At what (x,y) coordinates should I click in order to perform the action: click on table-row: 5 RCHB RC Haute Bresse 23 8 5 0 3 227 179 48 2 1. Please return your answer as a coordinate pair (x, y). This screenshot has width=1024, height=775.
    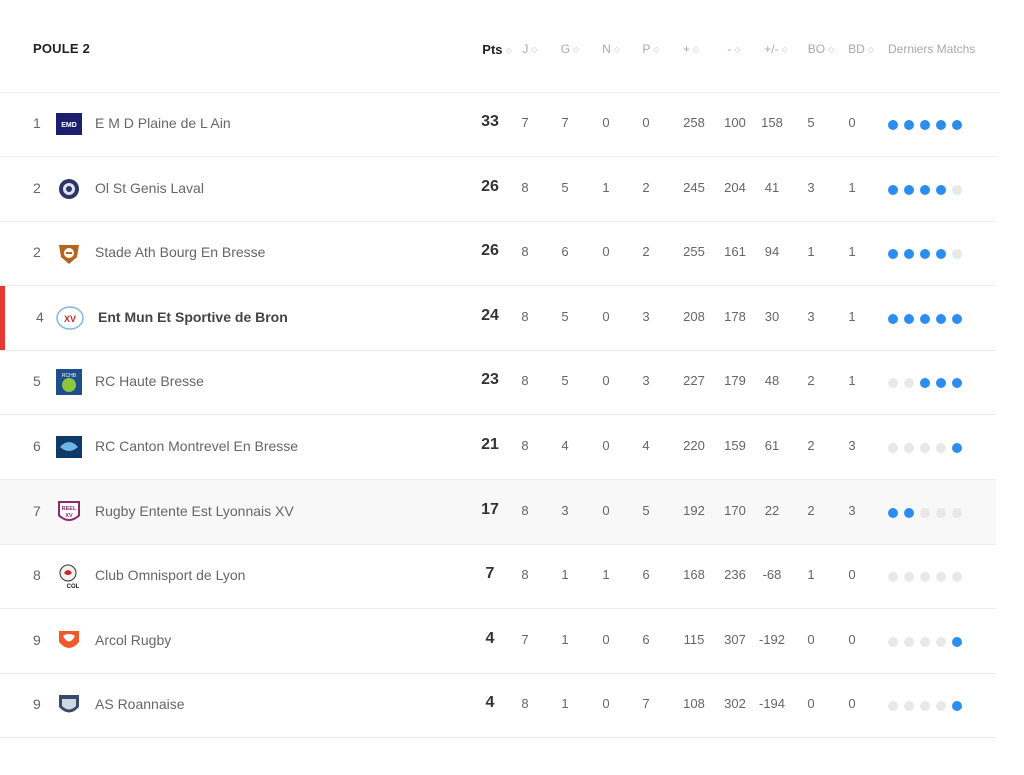
    Looking at the image, I should click on (498, 383).